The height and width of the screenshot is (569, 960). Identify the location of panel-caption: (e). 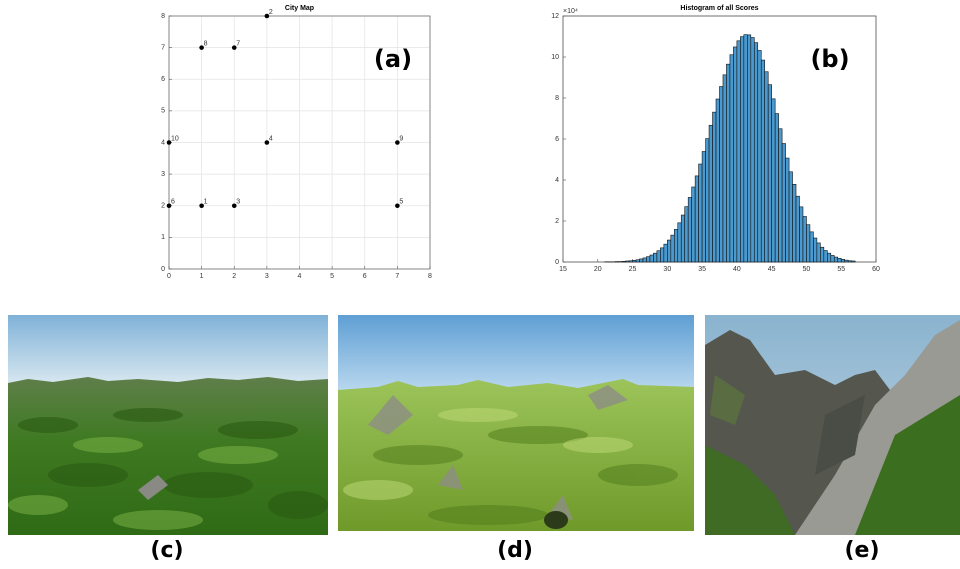
(862, 550).